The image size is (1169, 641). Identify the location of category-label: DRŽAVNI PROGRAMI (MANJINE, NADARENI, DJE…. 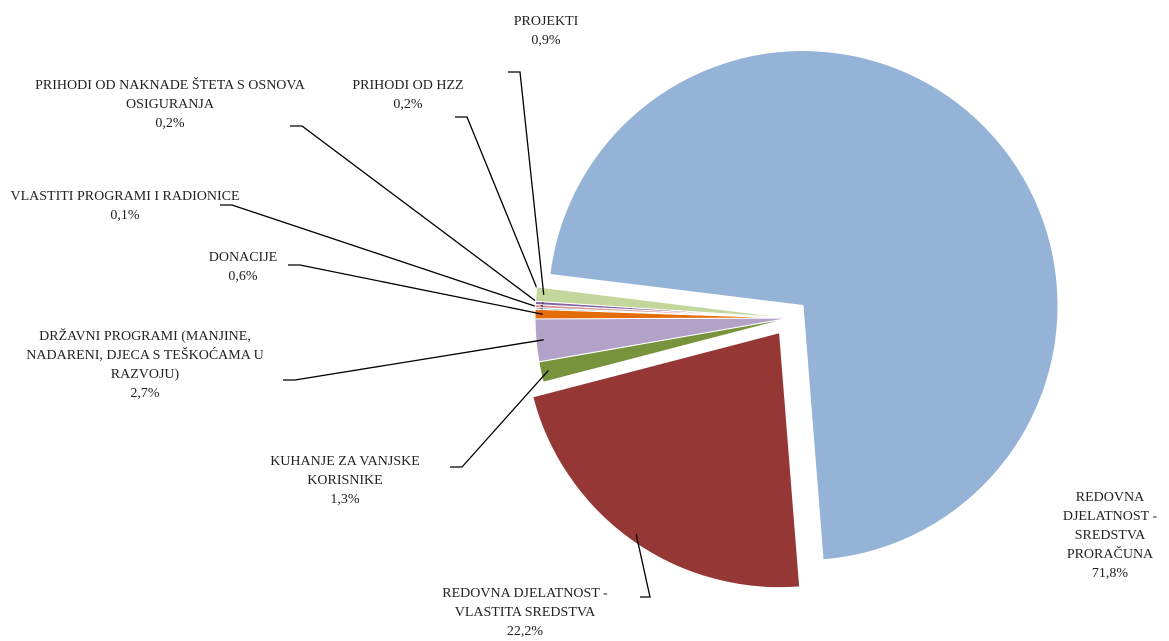
(145, 355).